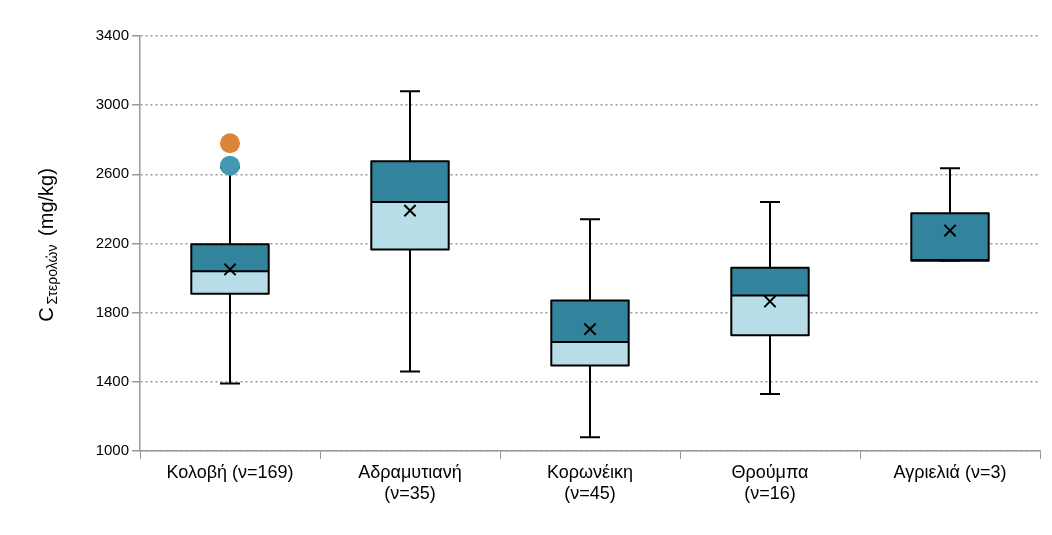 The height and width of the screenshot is (535, 1052). What do you see at coordinates (47, 245) in the screenshot?
I see `y-axis-title: CΣτερολών (mg/kg)` at bounding box center [47, 245].